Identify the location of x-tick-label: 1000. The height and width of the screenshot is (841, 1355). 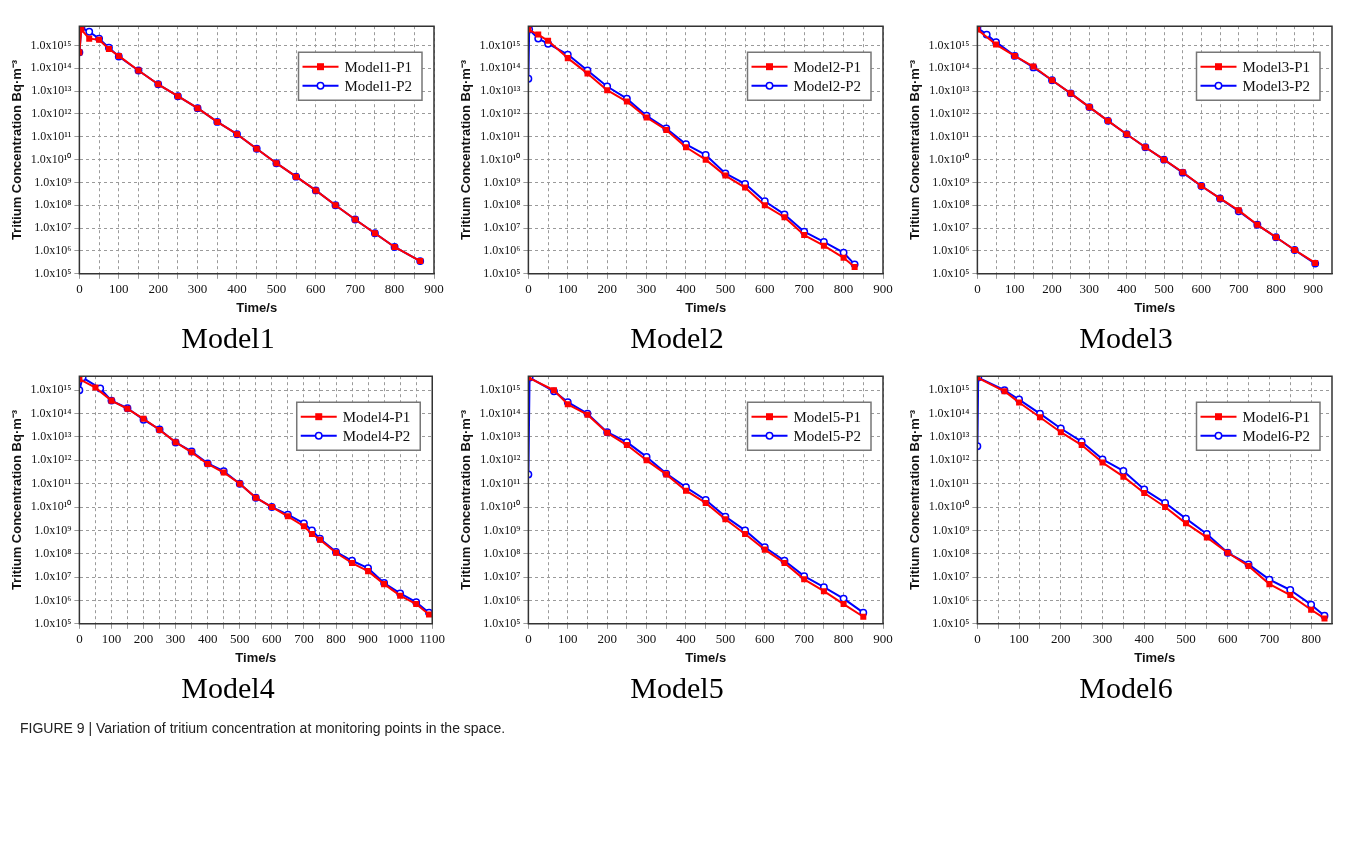
(400, 639).